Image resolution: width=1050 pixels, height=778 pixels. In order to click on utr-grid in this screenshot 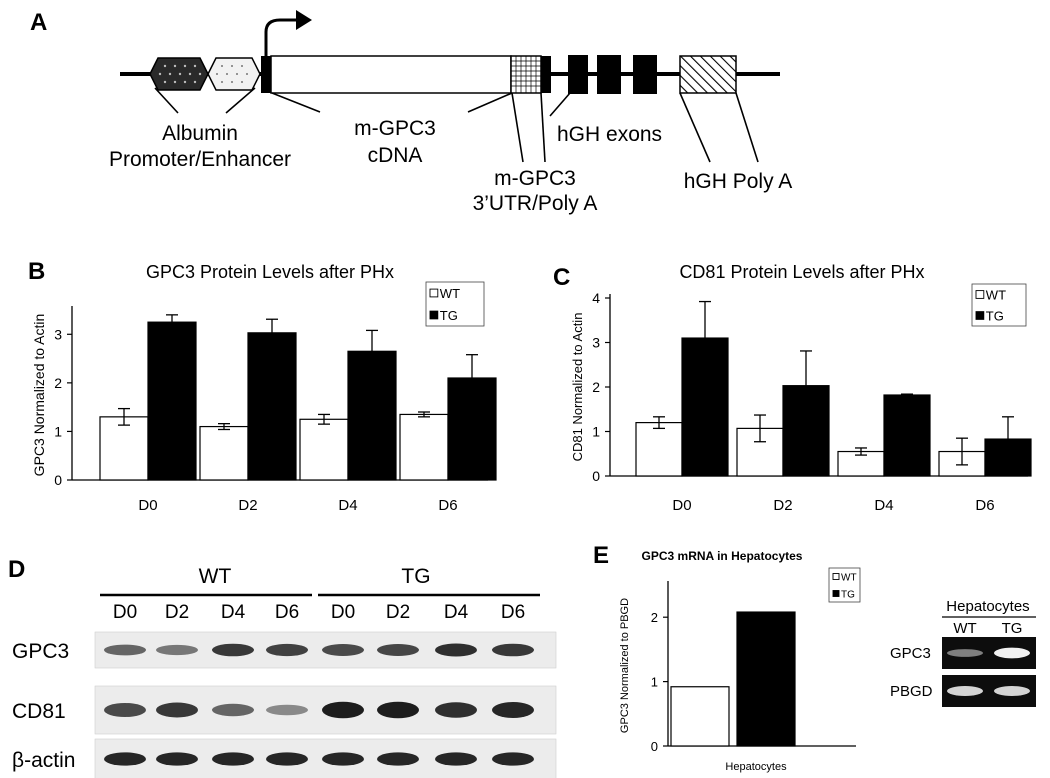, I will do `click(526, 74)`.